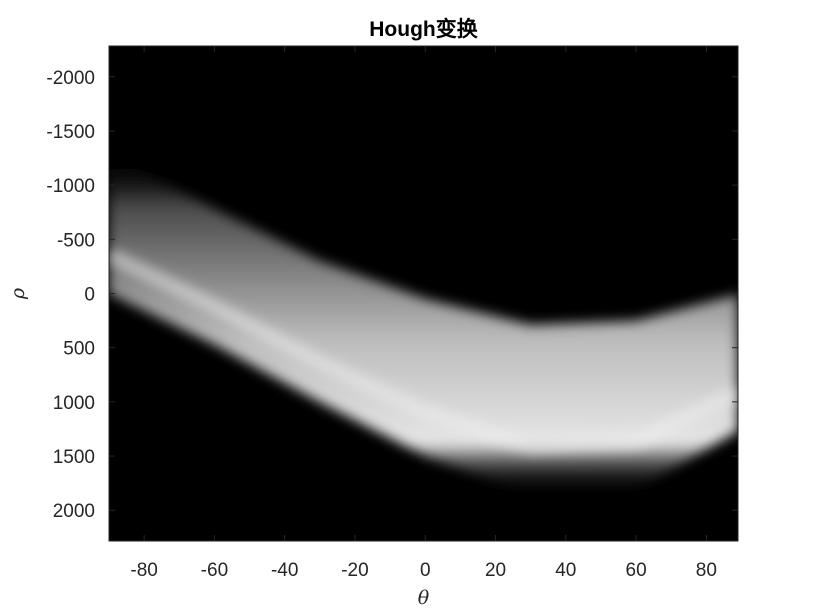  What do you see at coordinates (70, 78) in the screenshot?
I see `y-tick-label: -2000` at bounding box center [70, 78].